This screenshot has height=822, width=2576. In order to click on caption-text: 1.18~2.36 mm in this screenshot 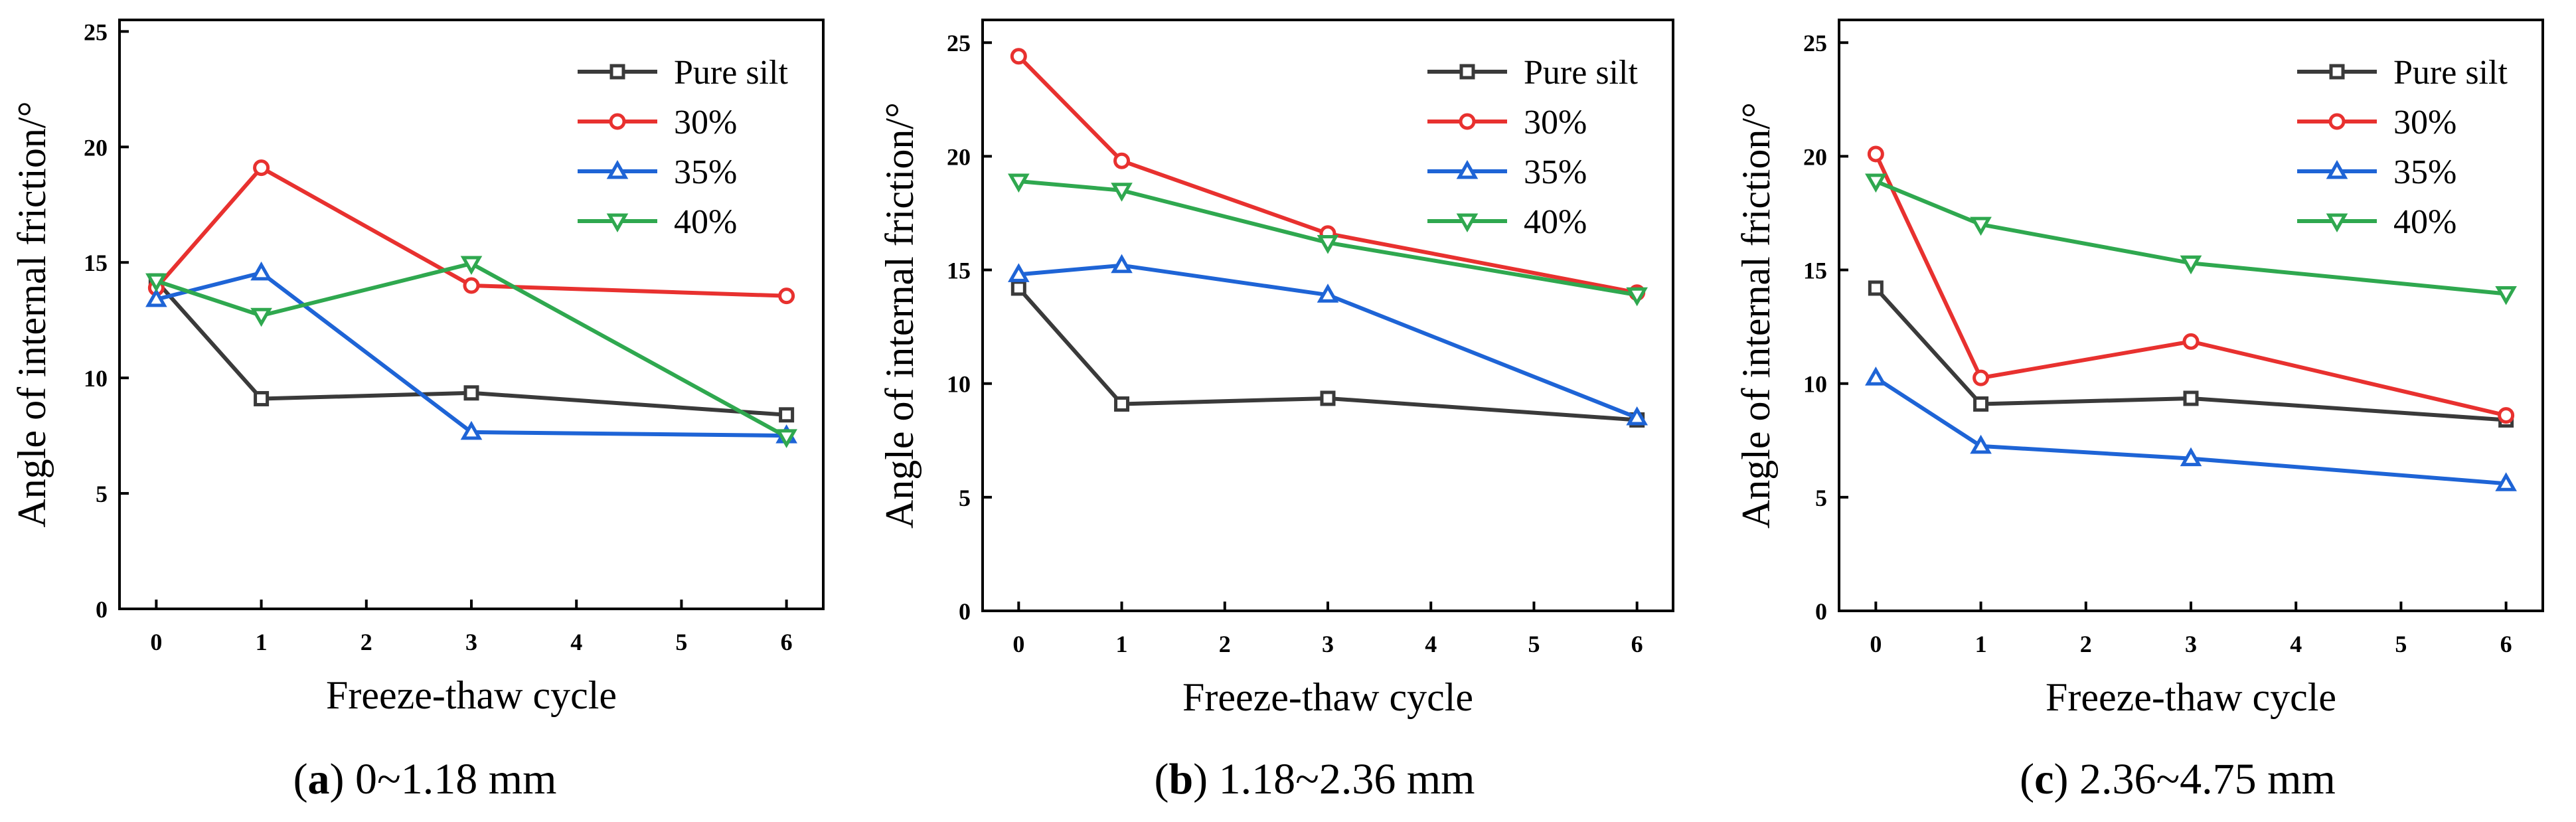, I will do `click(1341, 779)`.